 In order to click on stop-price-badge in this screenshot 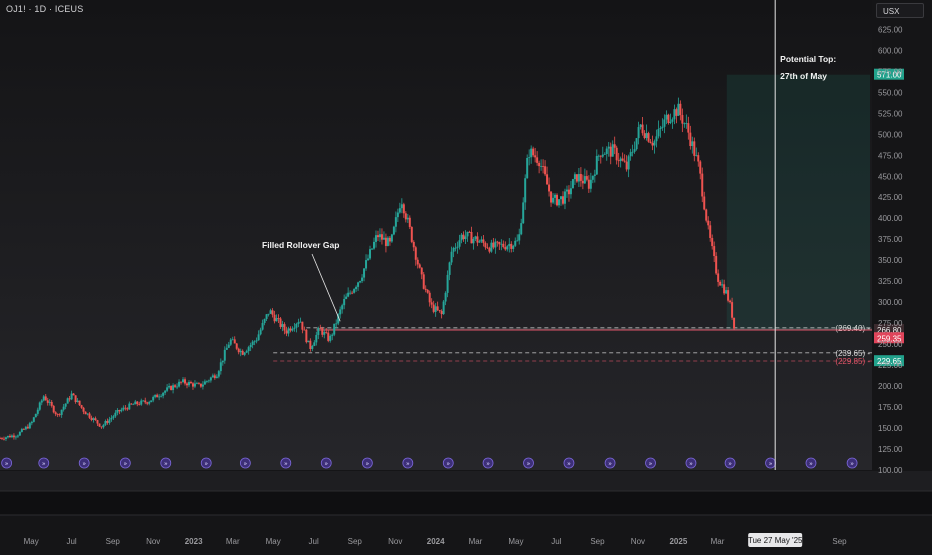, I will do `click(889, 361)`.